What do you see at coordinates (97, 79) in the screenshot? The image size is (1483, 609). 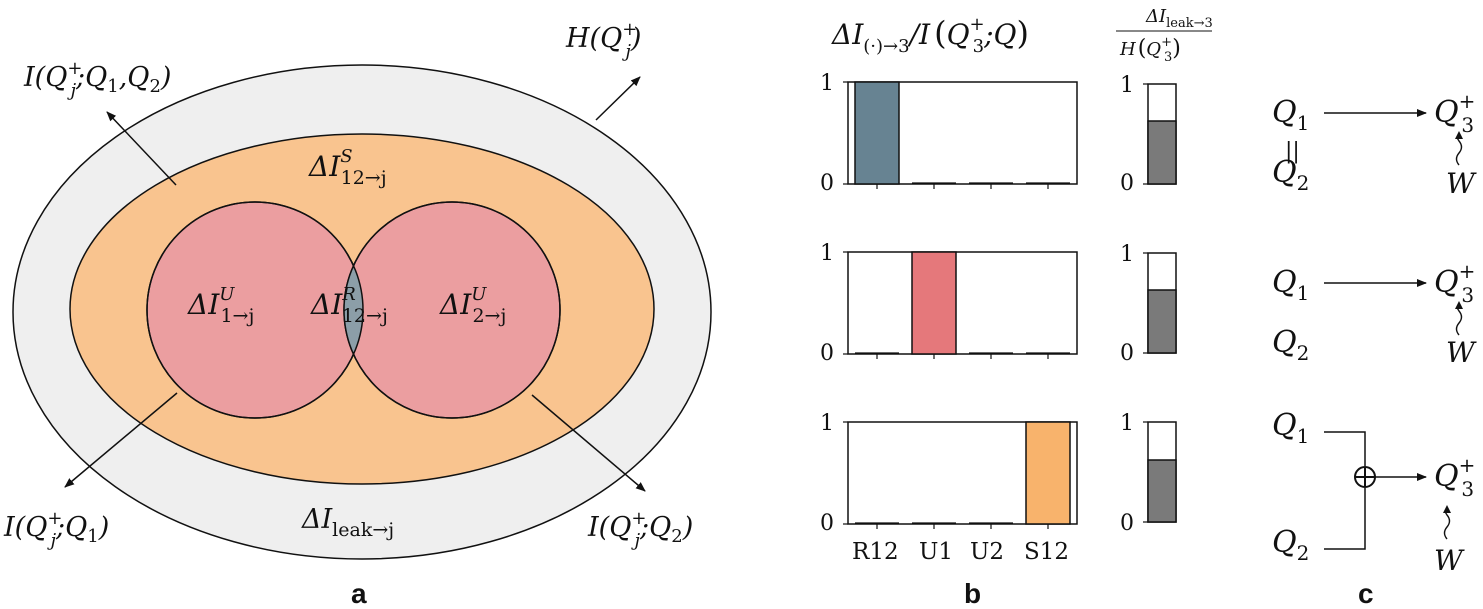 I see `joint-information-label: I(Q+ j;Q1,Q2)` at bounding box center [97, 79].